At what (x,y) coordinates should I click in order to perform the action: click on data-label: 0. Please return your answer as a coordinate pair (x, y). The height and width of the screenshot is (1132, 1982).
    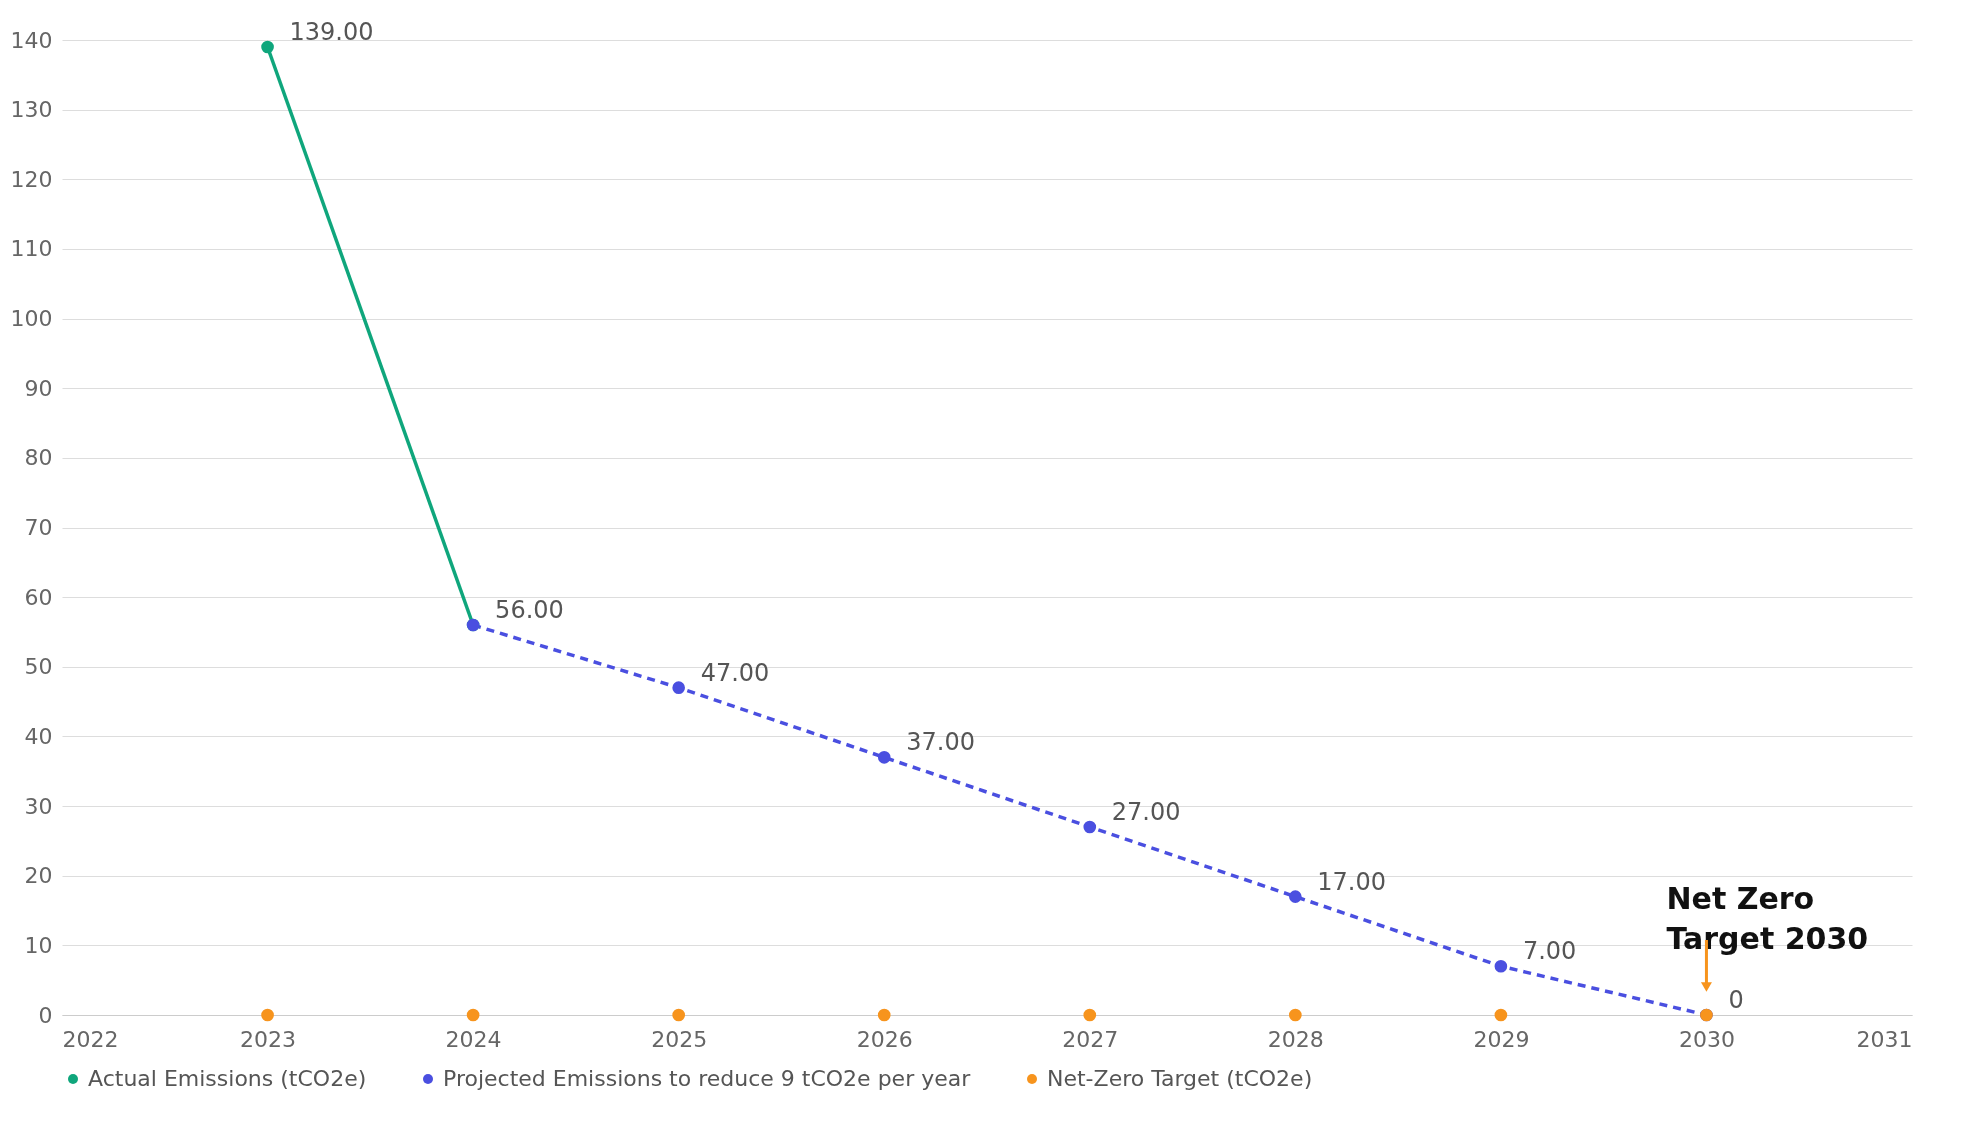
    Looking at the image, I should click on (1736, 1000).